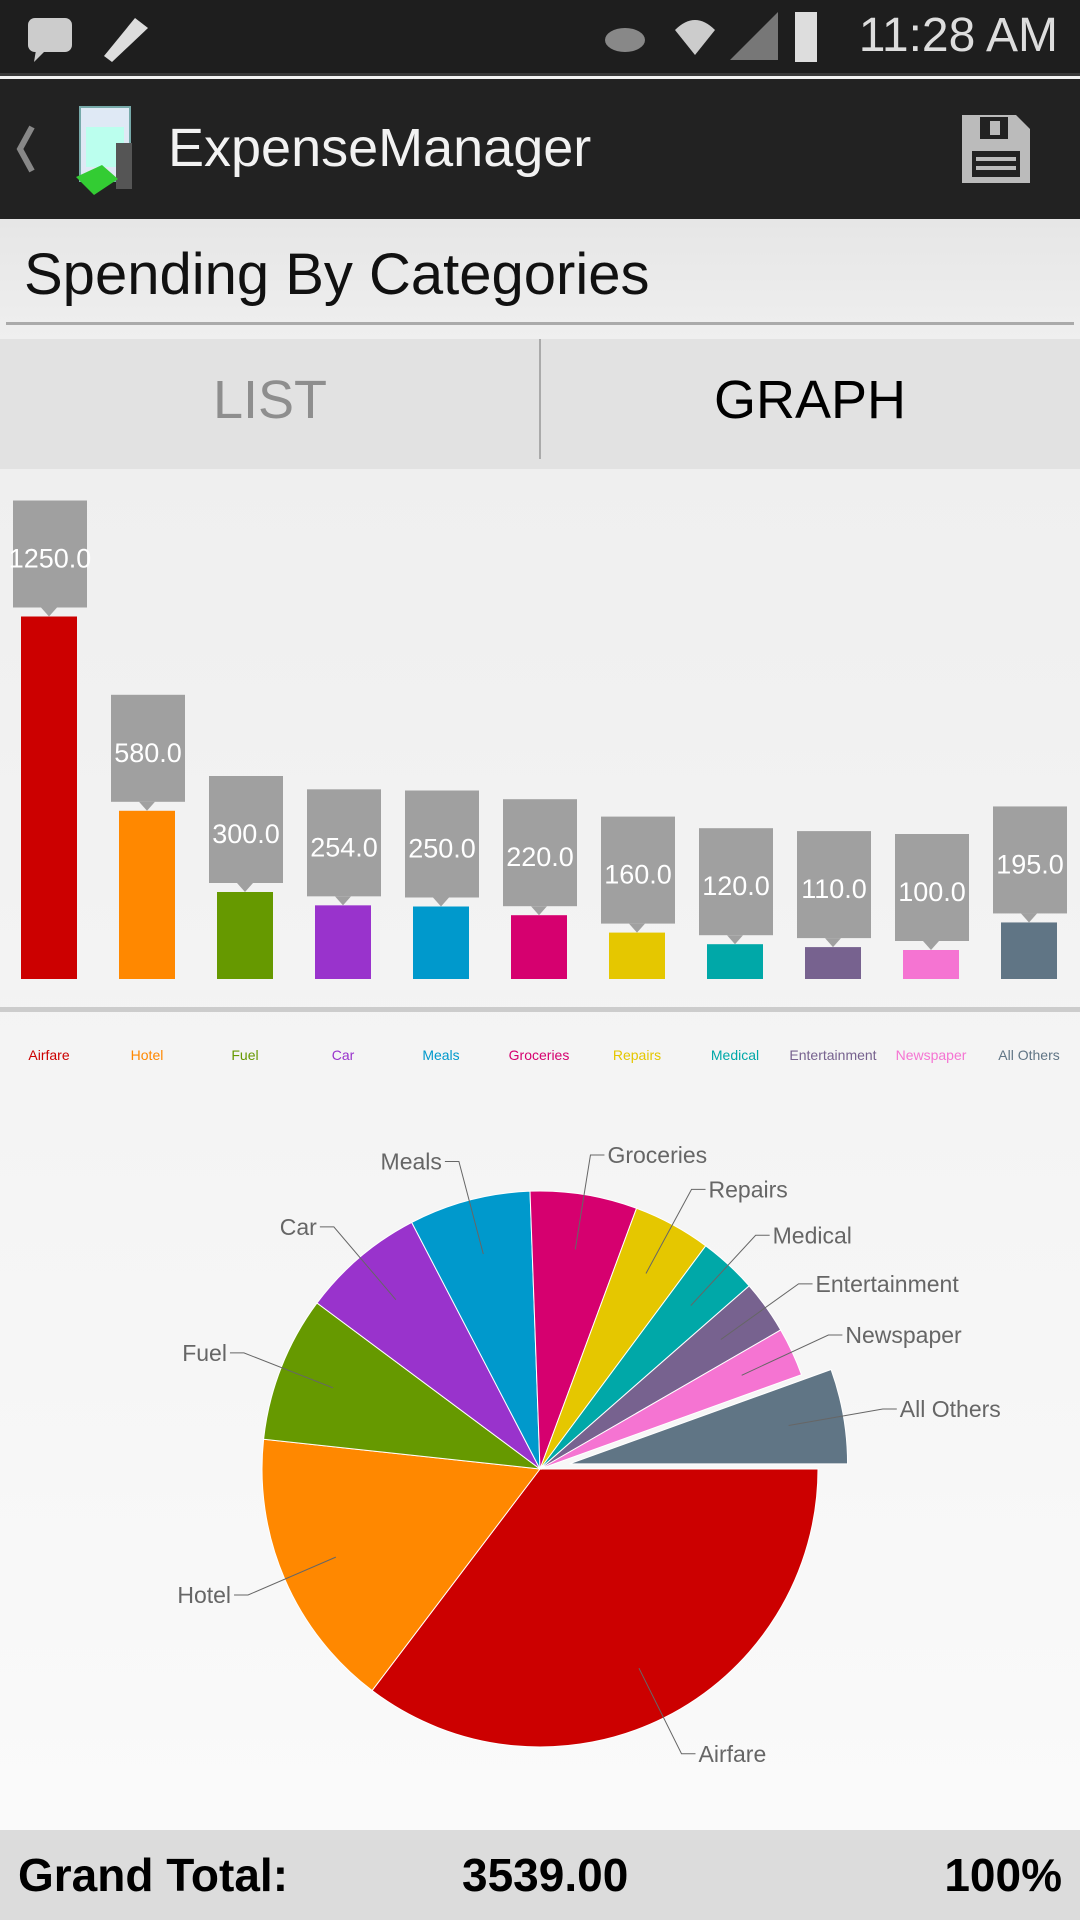 Image resolution: width=1080 pixels, height=1920 pixels. What do you see at coordinates (153, 1875) in the screenshot?
I see `grand-total-label: Grand Total:` at bounding box center [153, 1875].